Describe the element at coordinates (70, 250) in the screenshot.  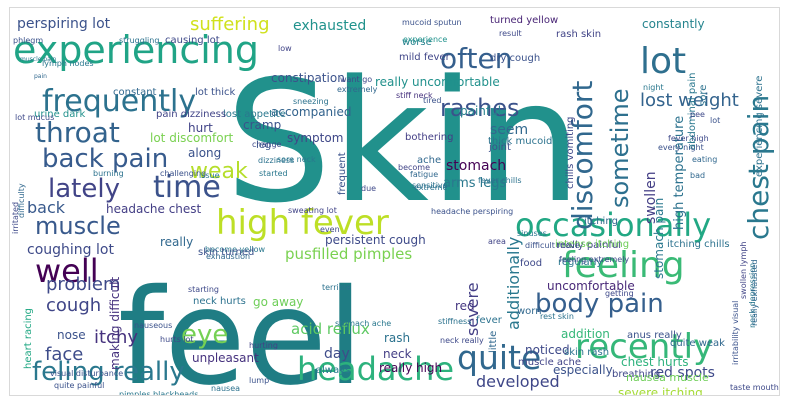
I see `cloud-word: coughing lot` at that location.